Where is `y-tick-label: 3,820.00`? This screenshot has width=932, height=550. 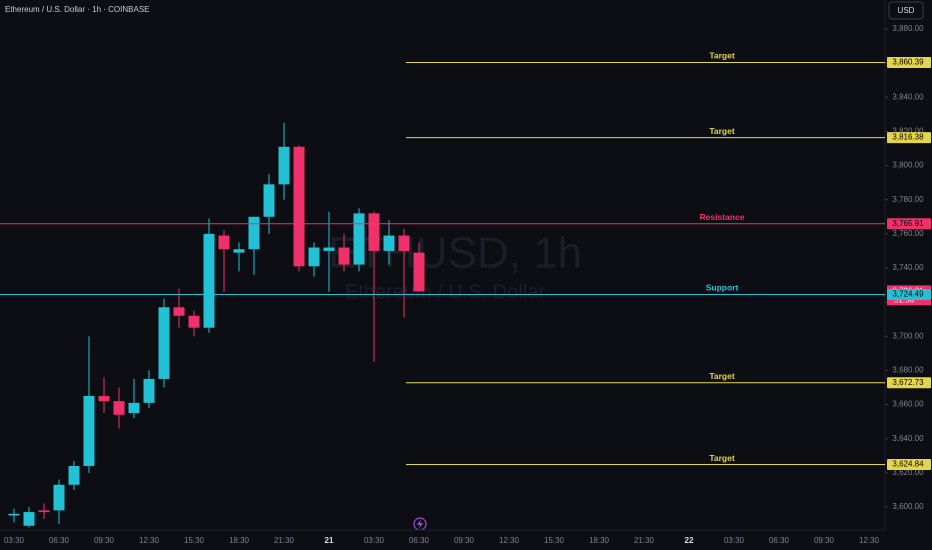 y-tick-label: 3,820.00 is located at coordinates (908, 131).